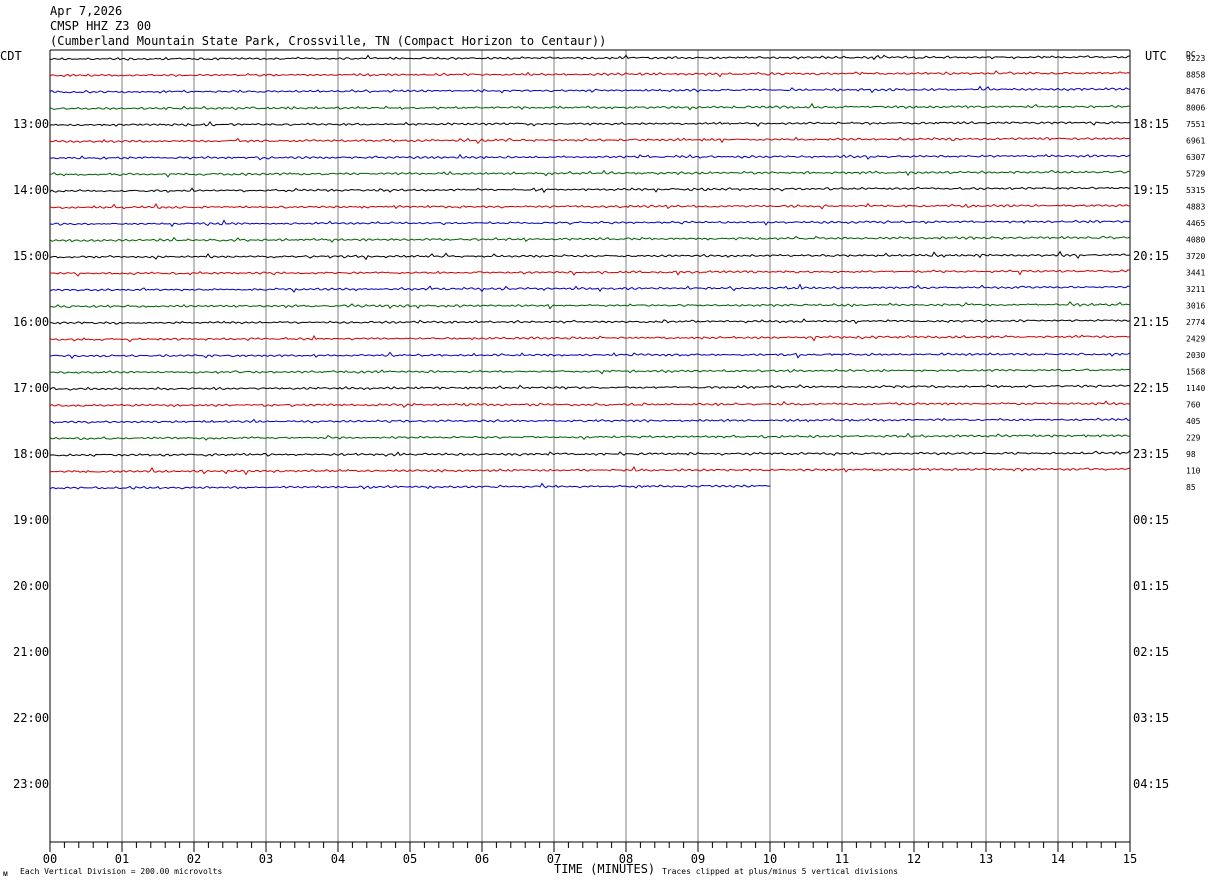 This screenshot has height=886, width=1210. Describe the element at coordinates (1151, 388) in the screenshot. I see `right-hour-label: 22:15` at that location.